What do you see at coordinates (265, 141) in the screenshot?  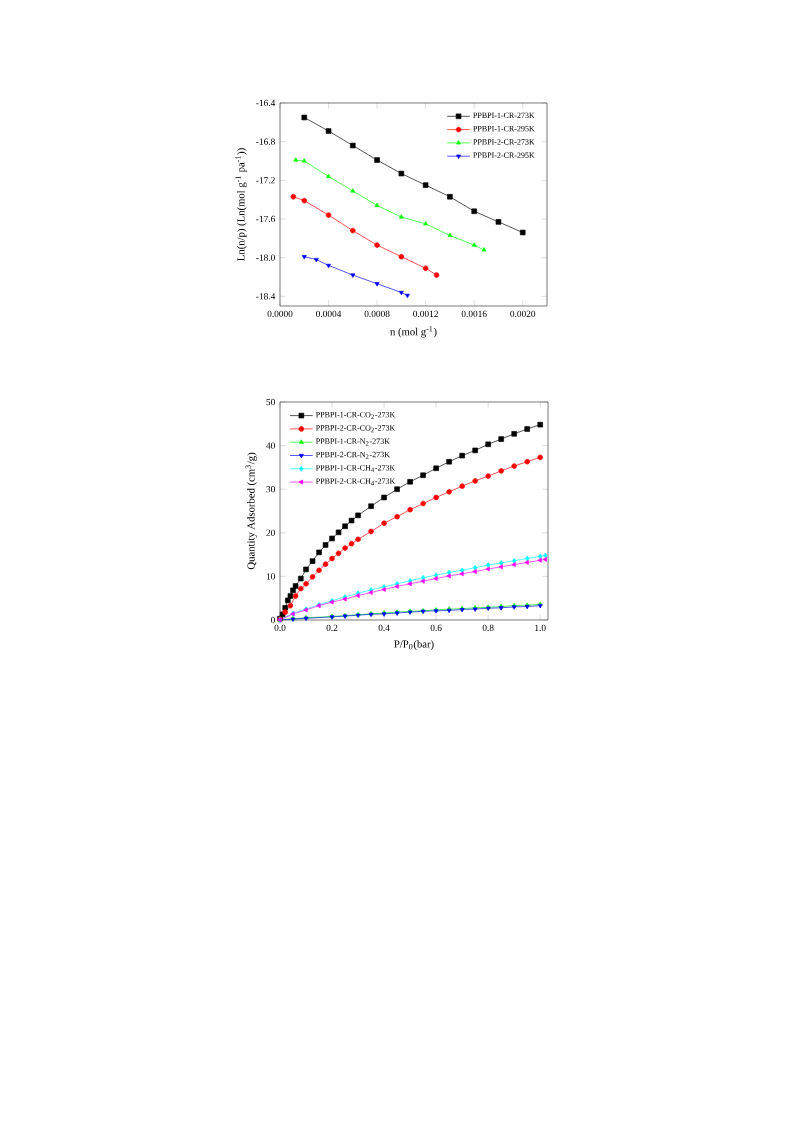 I see `y-tick-label: -16.8` at bounding box center [265, 141].